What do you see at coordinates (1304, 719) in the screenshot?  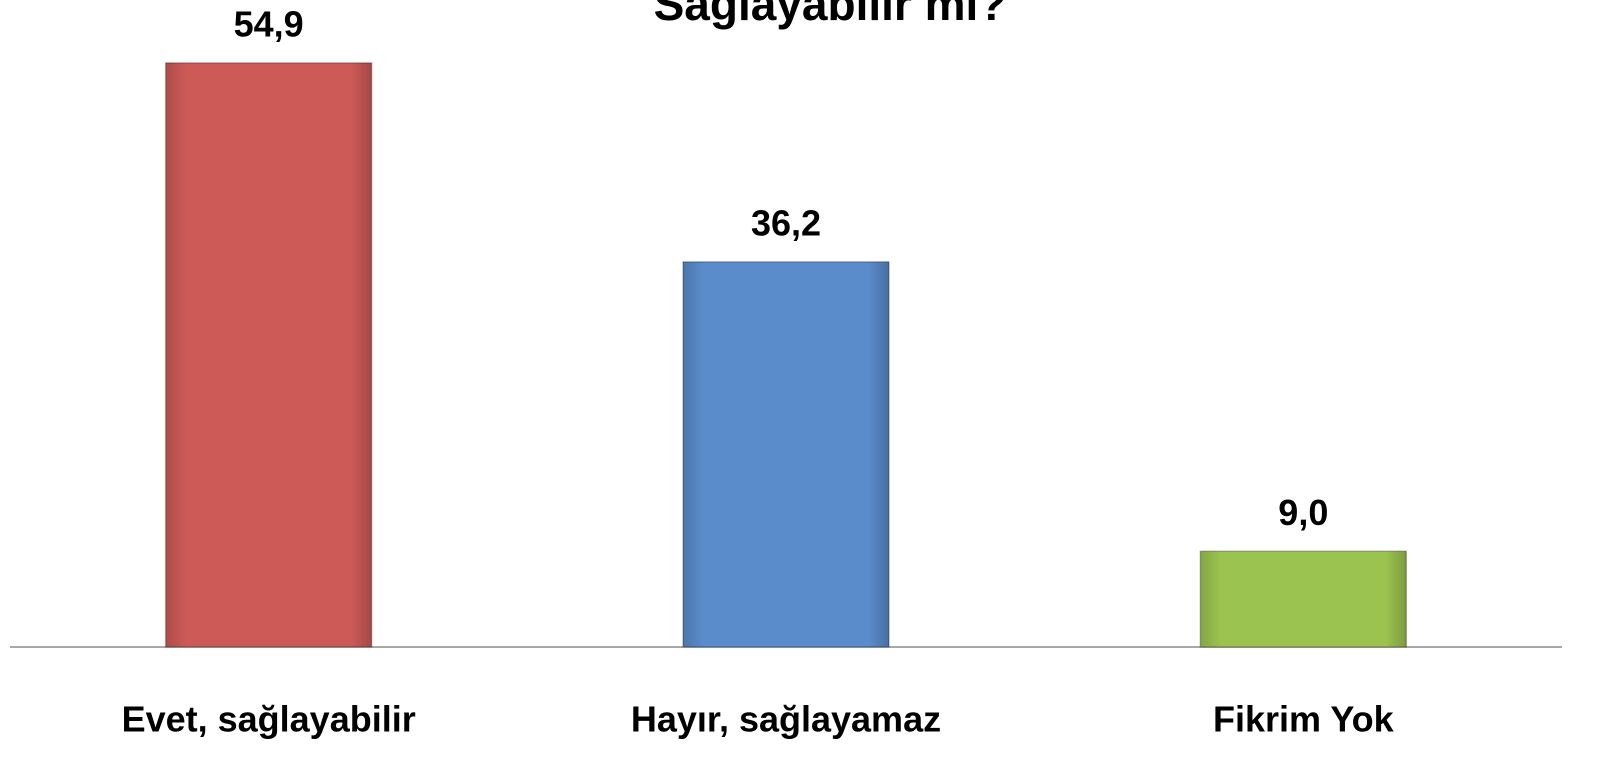 I see `x-tick-label: Fikrim Yok` at bounding box center [1304, 719].